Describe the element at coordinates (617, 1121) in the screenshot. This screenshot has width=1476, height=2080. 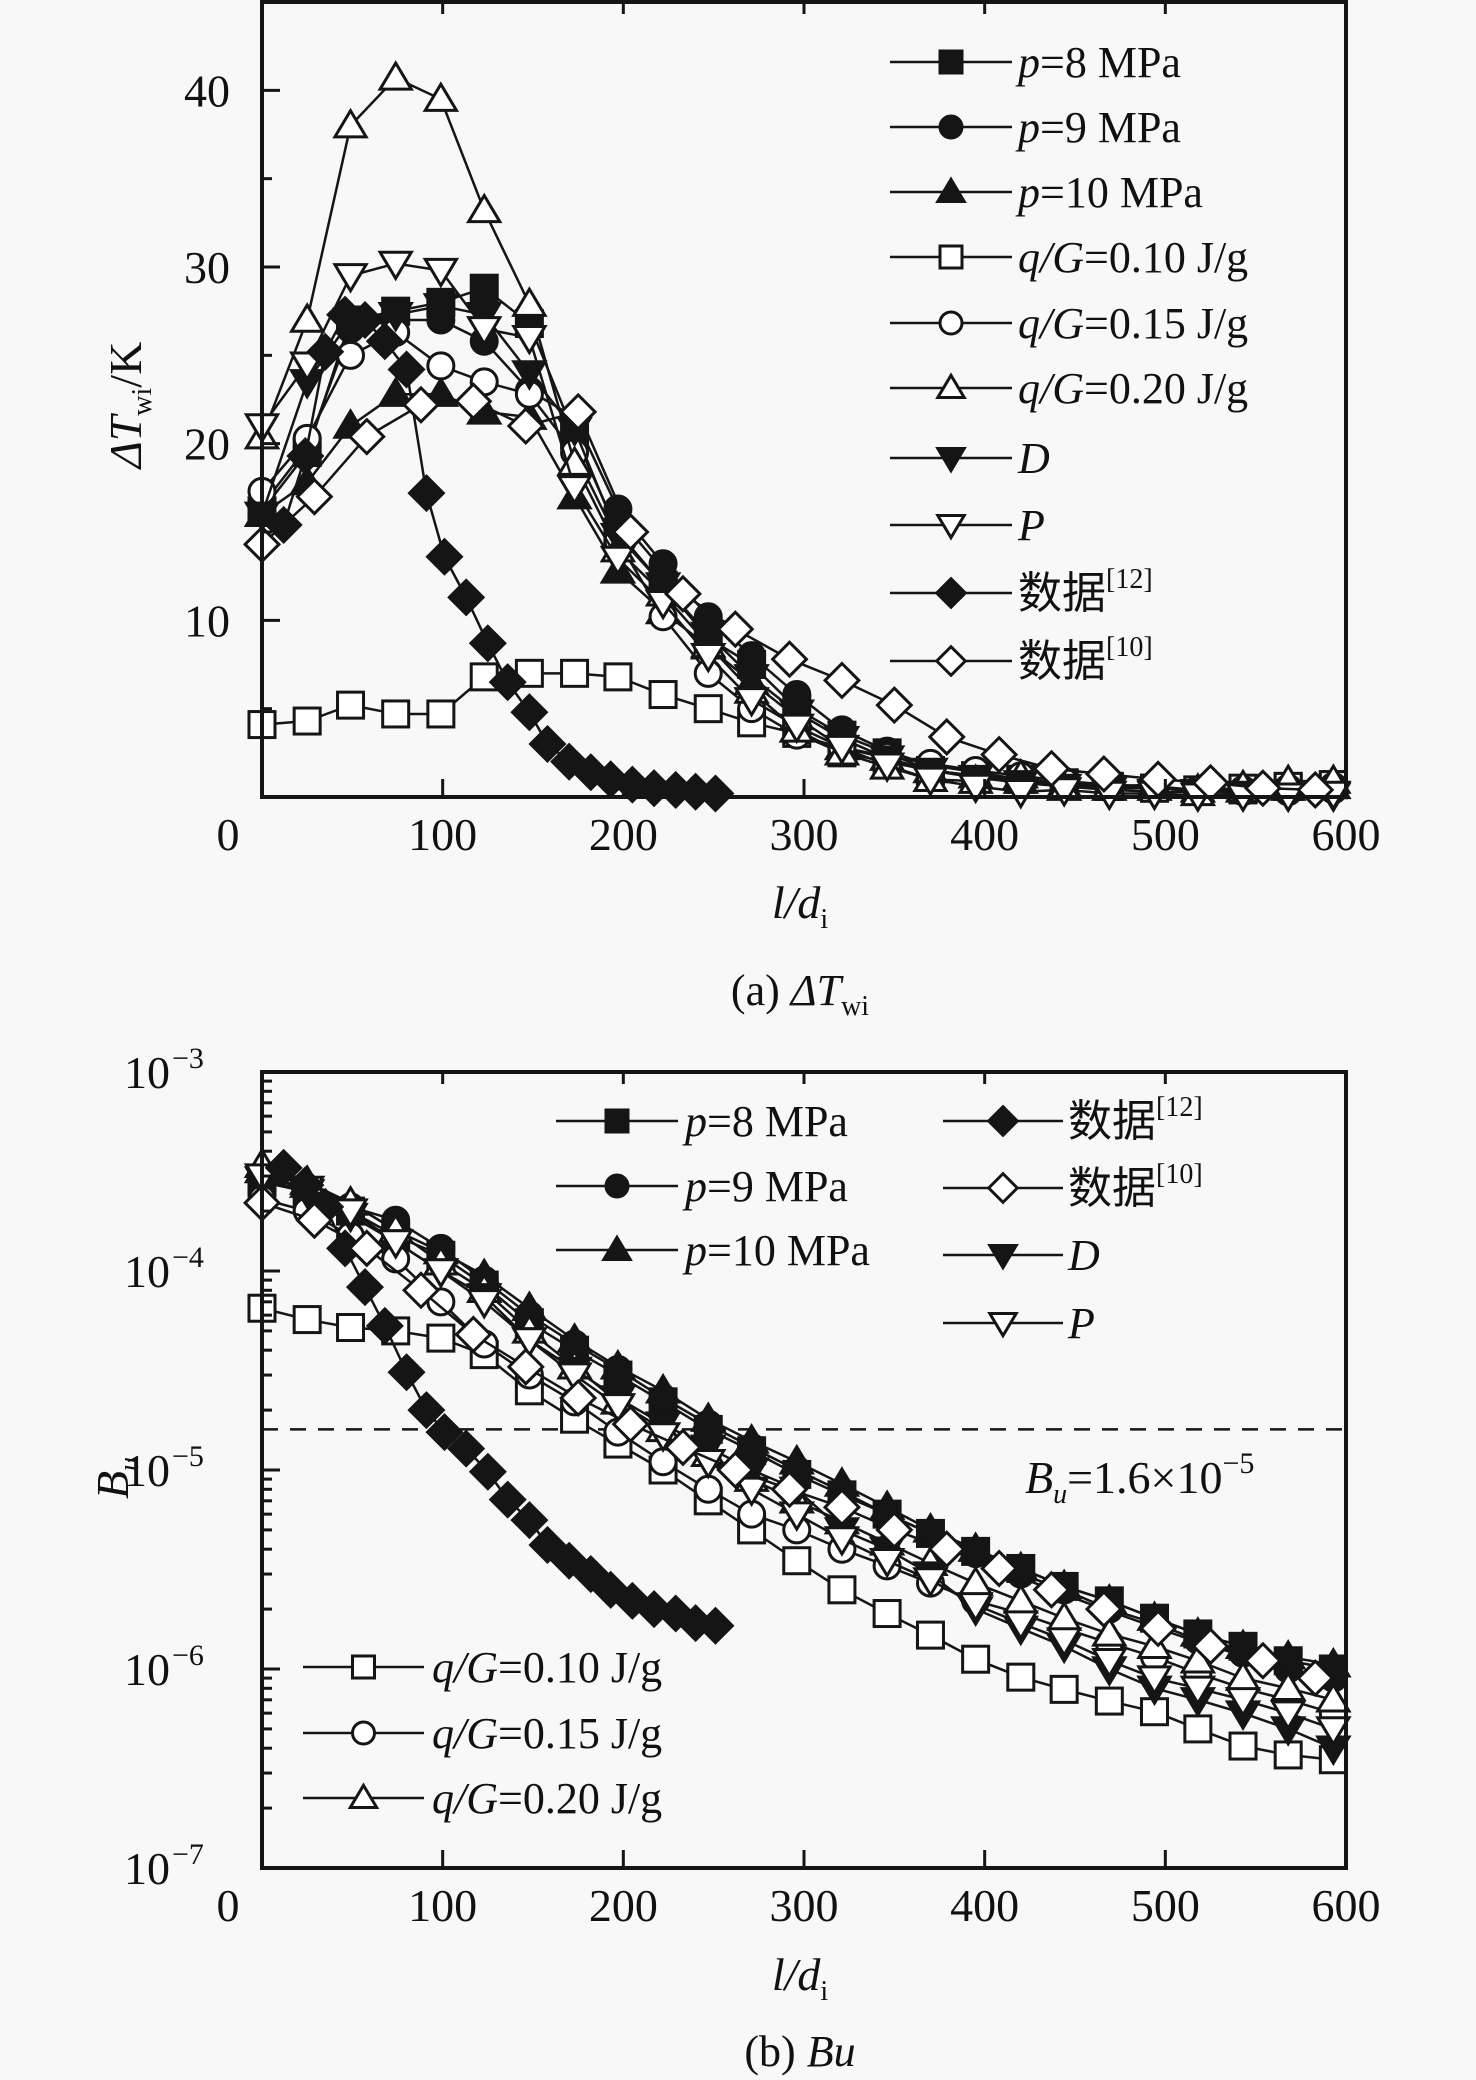
I see `legend-marker-p8` at that location.